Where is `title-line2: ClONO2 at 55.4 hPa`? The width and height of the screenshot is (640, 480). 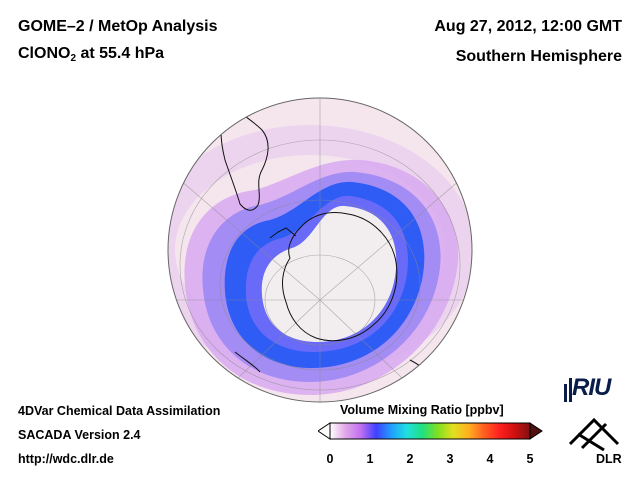 title-line2: ClONO2 at 55.4 hPa is located at coordinates (91, 54).